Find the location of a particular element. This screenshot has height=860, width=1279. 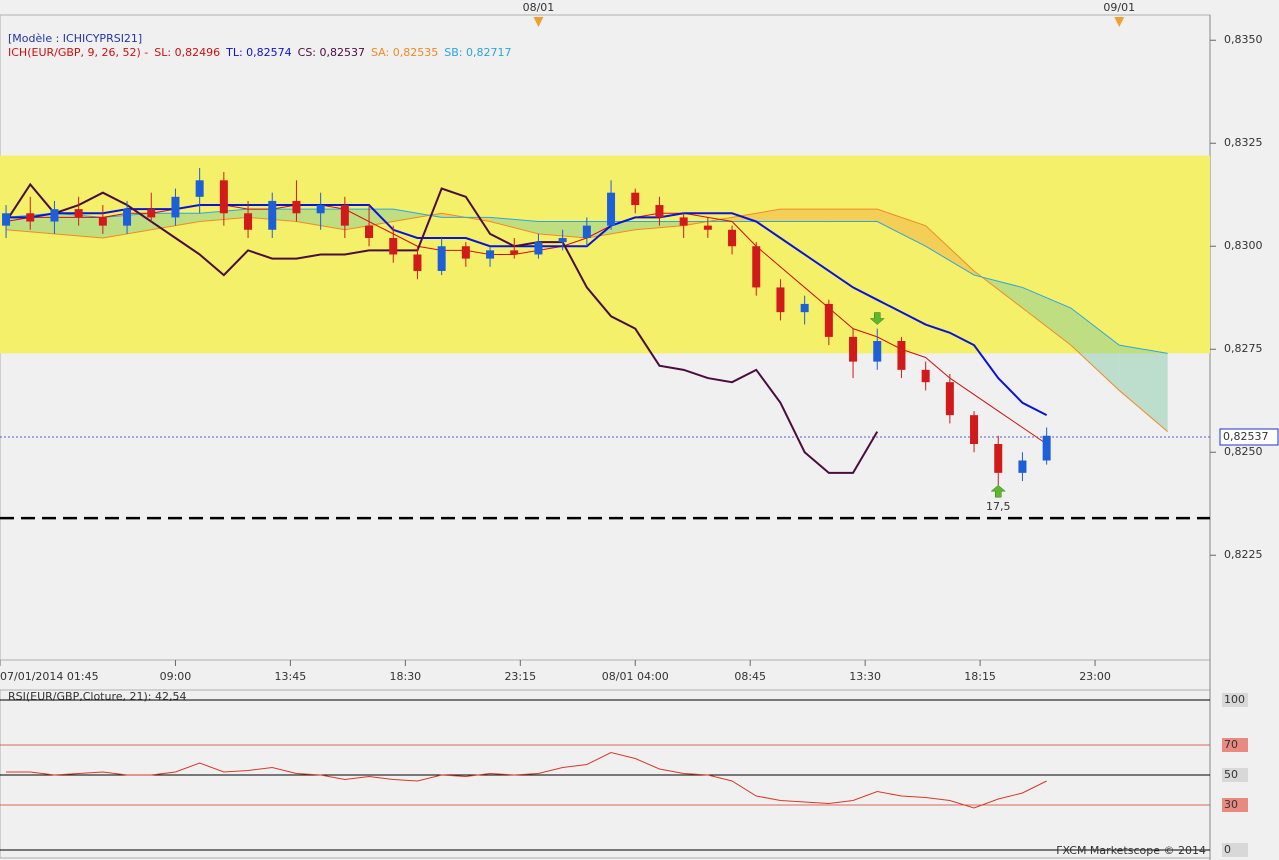

legend-item: SL: 0,82496 is located at coordinates (187, 52).